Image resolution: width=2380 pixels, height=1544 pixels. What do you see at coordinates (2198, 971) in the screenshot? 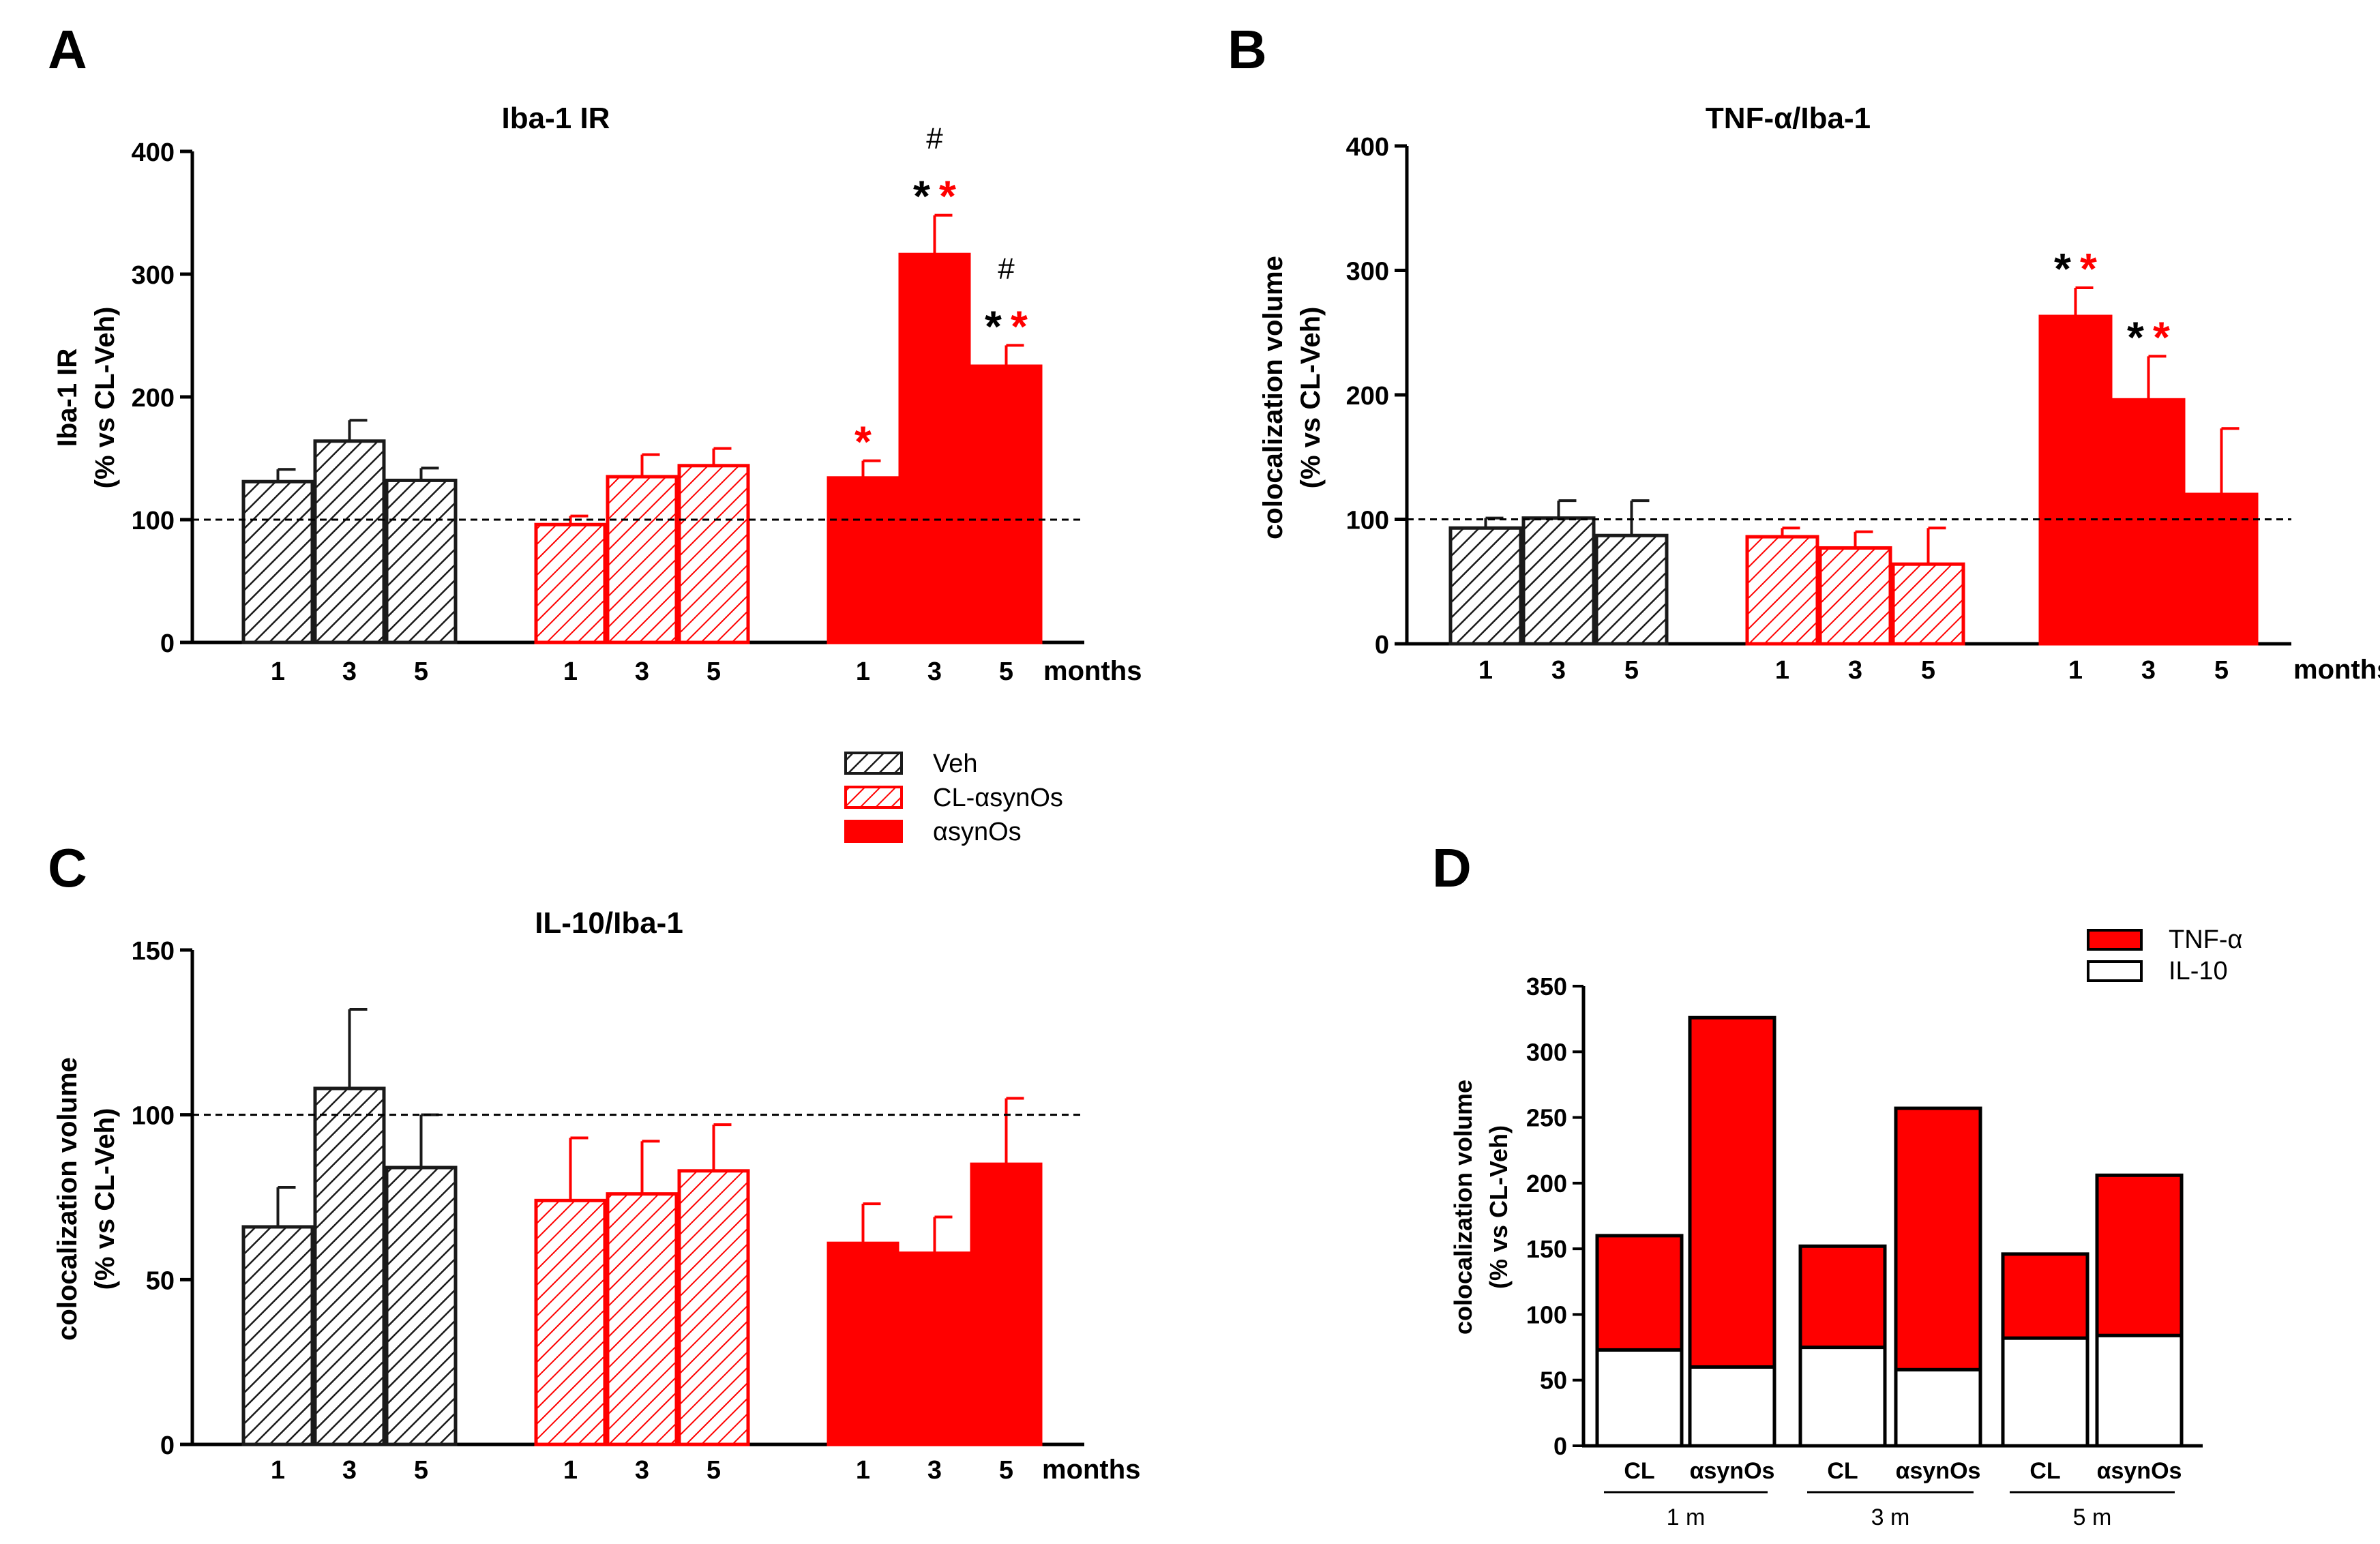
I see `legend-label-il10: IL-10` at bounding box center [2198, 971].